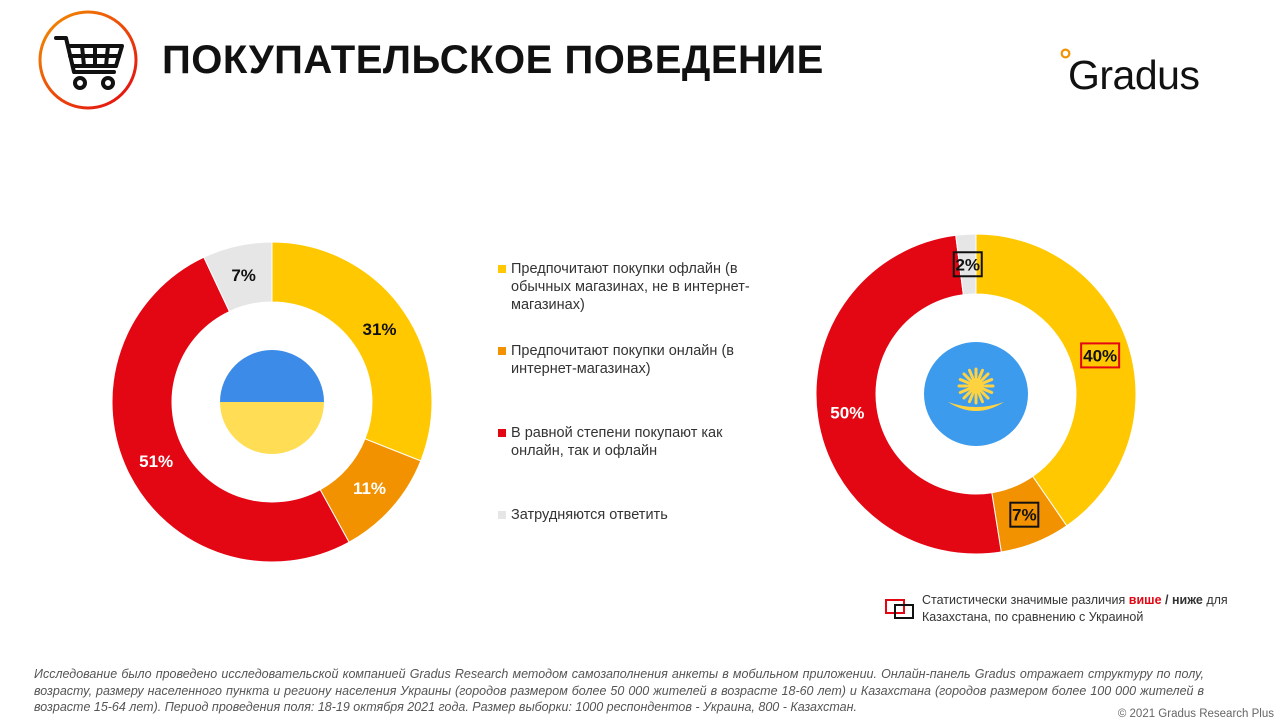 This screenshot has height=720, width=1280. I want to click on data-label-equal: 51%, so click(156, 461).